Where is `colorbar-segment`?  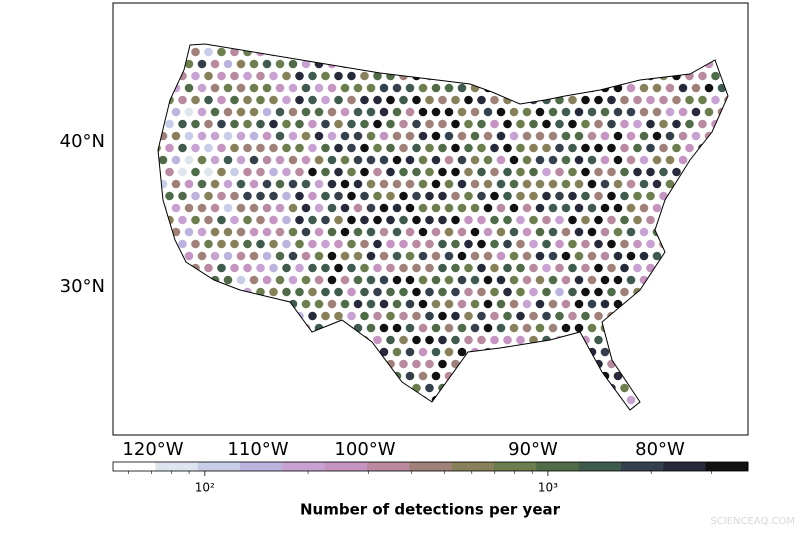
colorbar-segment is located at coordinates (134, 466).